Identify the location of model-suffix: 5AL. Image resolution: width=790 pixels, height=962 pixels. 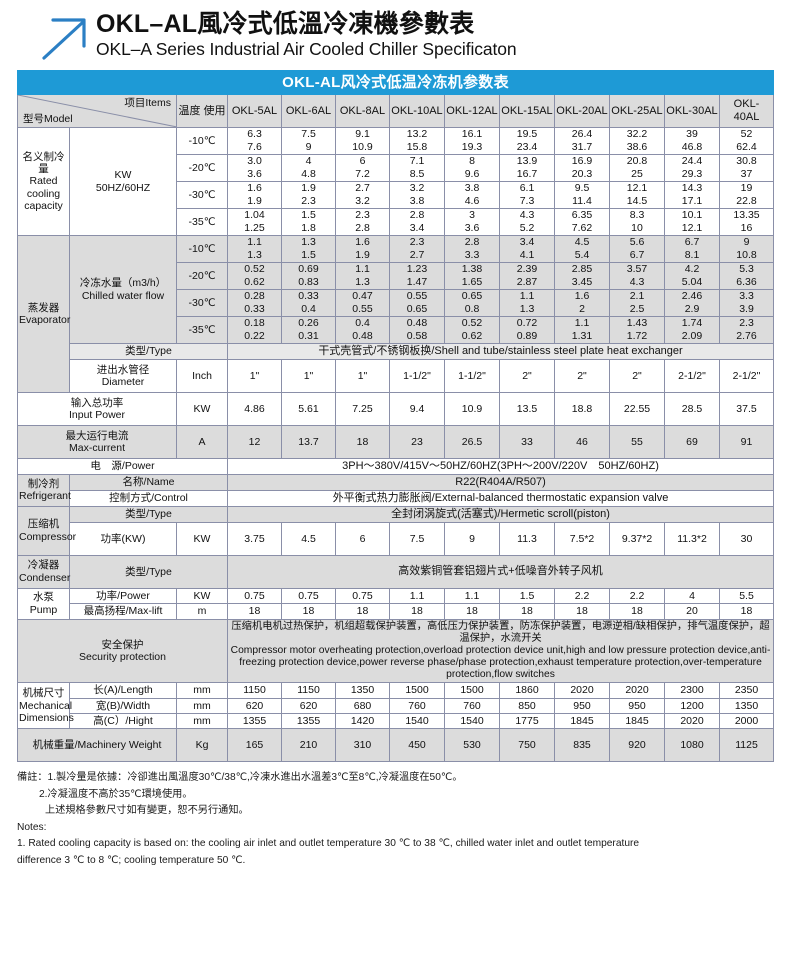
(267, 110).